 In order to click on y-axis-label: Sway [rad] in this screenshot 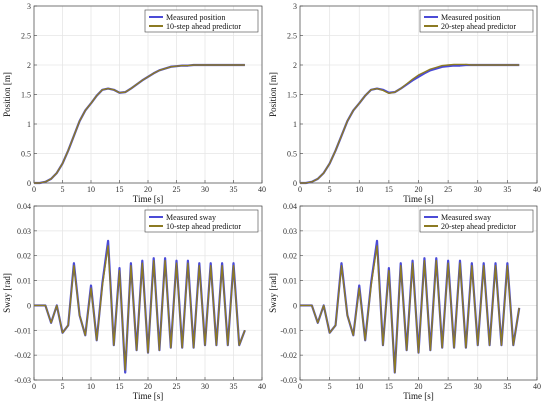, I will do `click(273, 293)`.